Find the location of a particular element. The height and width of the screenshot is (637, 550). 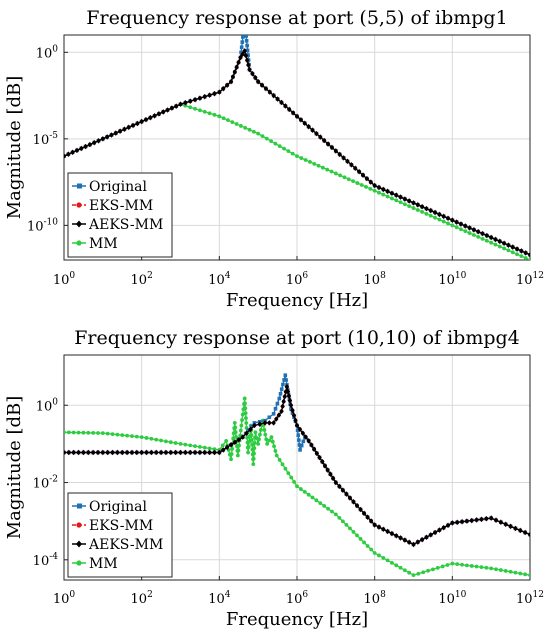

x-tick-label: 10² is located at coordinates (142, 598).